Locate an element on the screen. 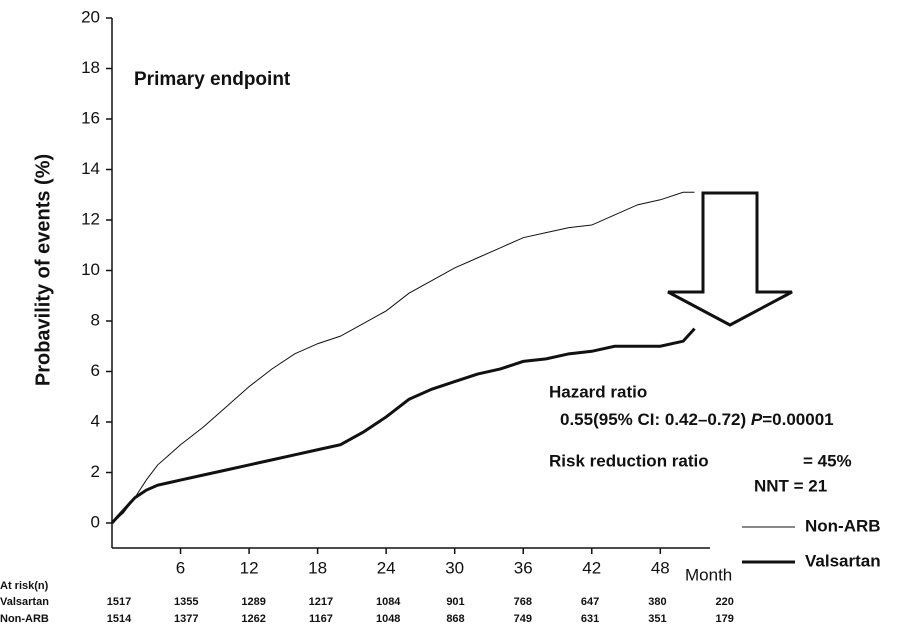 The height and width of the screenshot is (635, 909). x-tick-label: 36 is located at coordinates (523, 567).